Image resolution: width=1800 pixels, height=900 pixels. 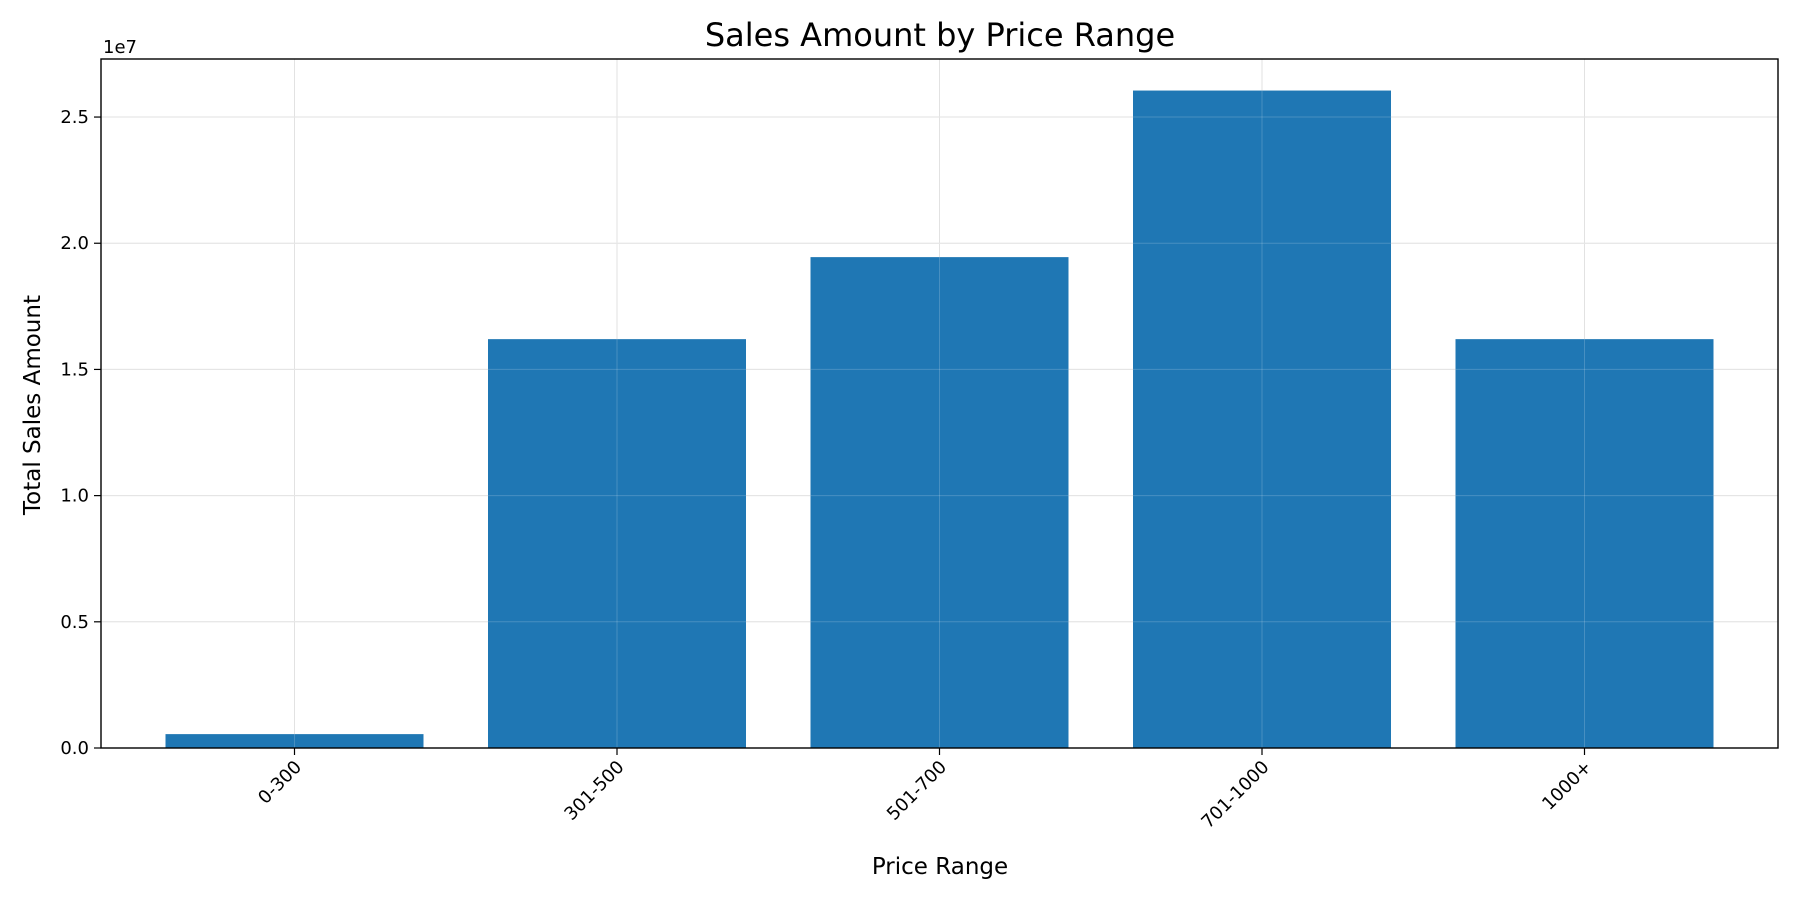 I want to click on chart-title: Sales Amount by Price Range, so click(x=940, y=35).